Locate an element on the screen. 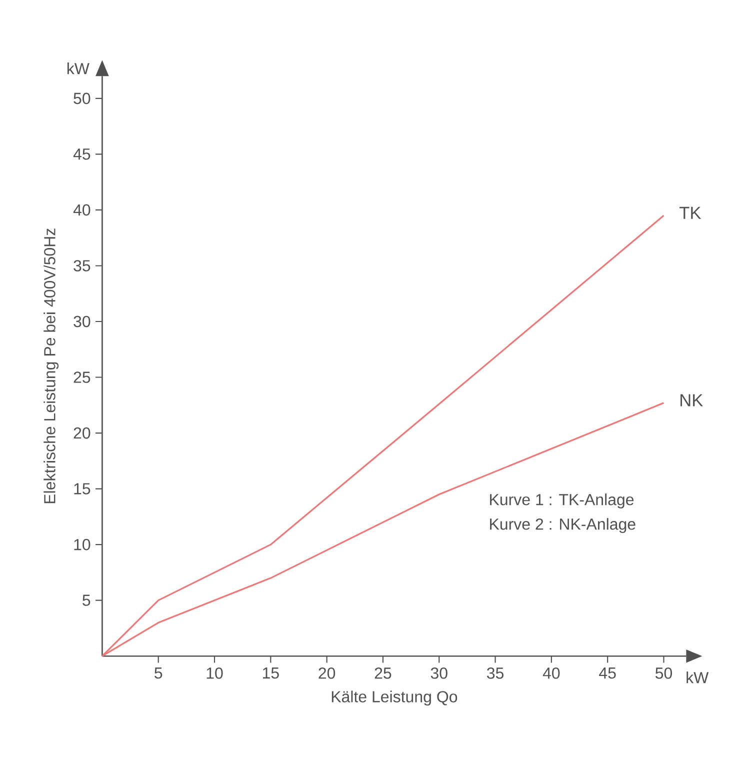  x-tick-label: 5 is located at coordinates (158, 673).